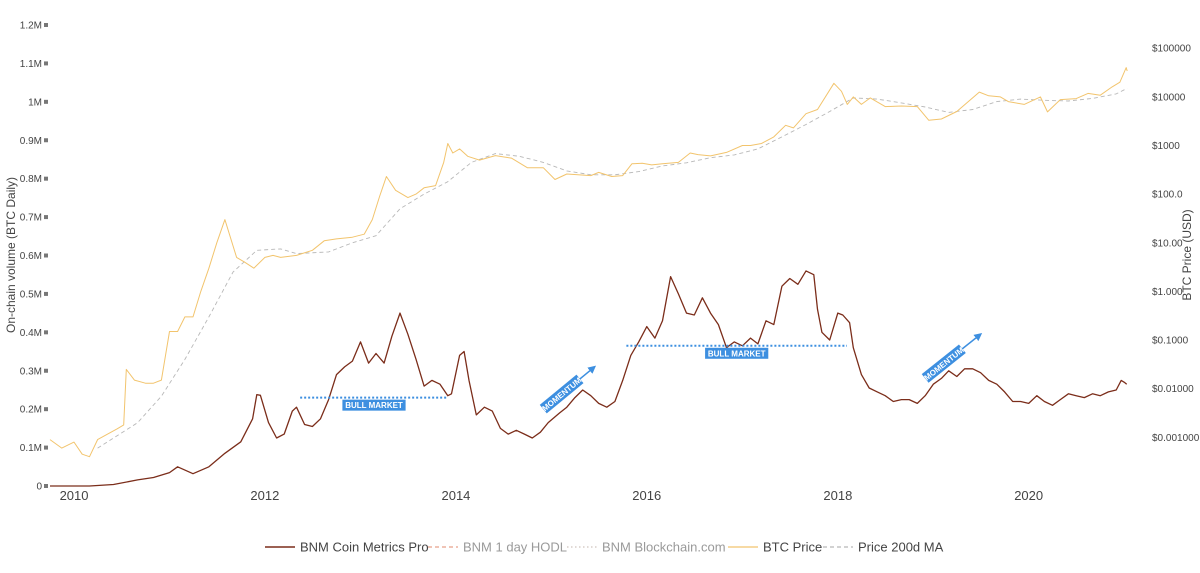  I want to click on legend-item: BNM Blockchain.com, so click(664, 547).